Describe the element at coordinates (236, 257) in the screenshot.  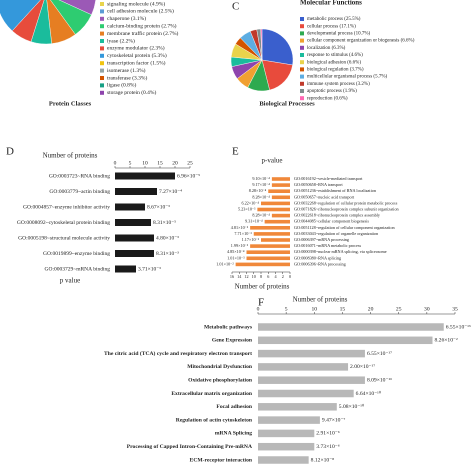
I see `p-value-label: 1.01×10⁻³` at that location.